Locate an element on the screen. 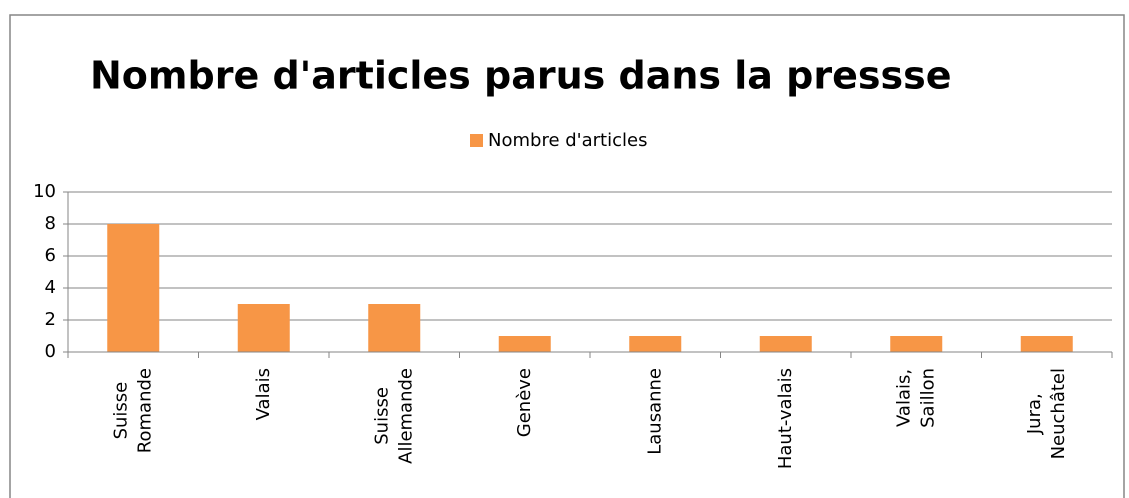  x-tick-label: Valais is located at coordinates (263, 394).